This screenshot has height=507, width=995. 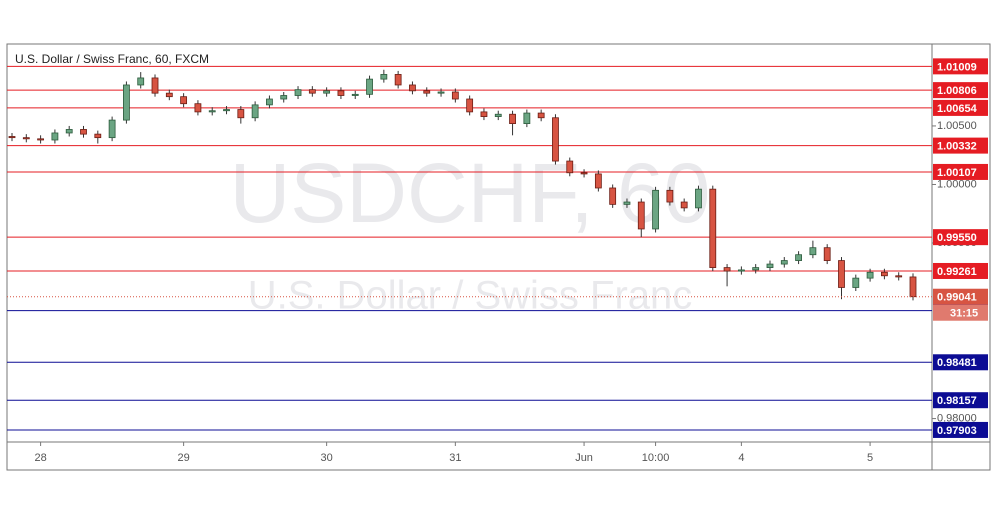 I want to click on resistance-label: 1.00107, so click(x=957, y=173).